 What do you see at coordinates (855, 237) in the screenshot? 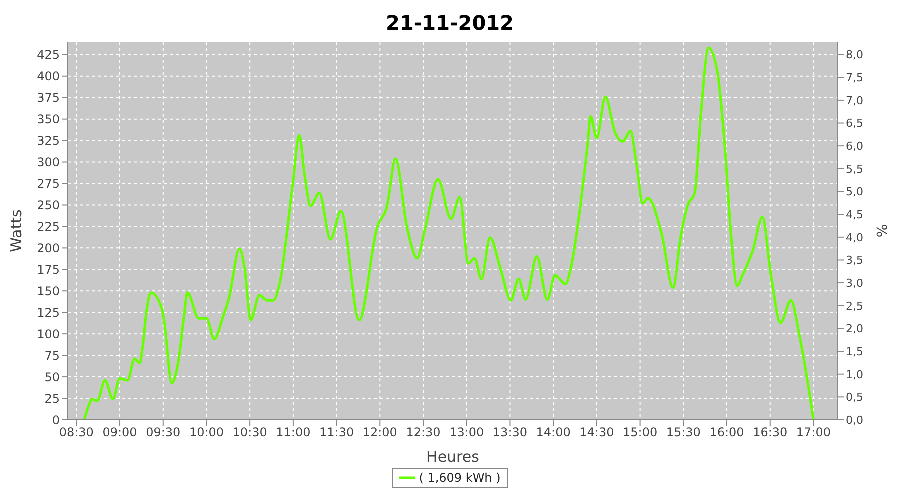
I see `y2-tick-label: 4,0` at bounding box center [855, 237].